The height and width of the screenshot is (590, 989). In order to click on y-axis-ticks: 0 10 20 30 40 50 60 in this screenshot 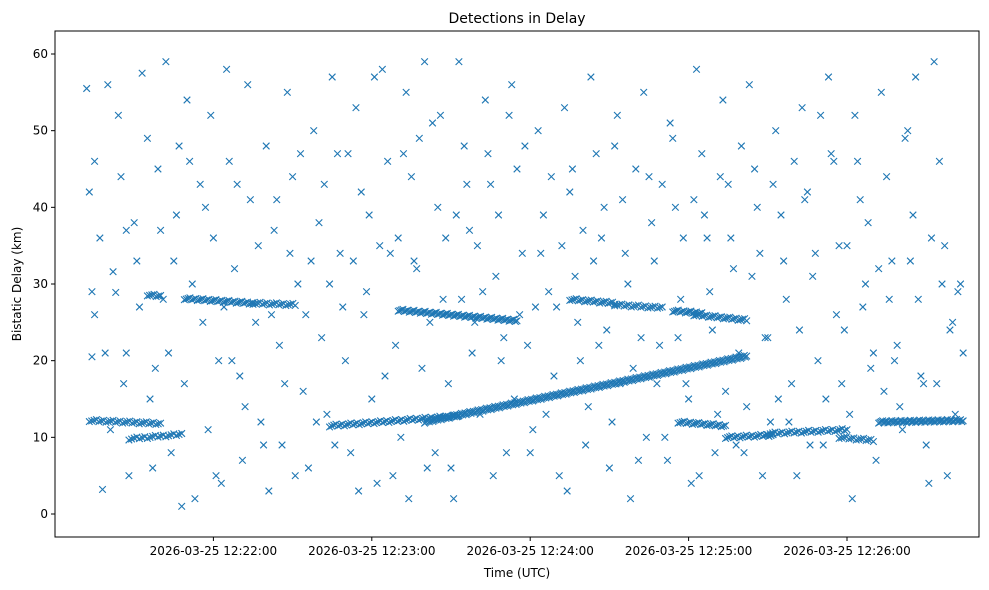, I will do `click(44, 284)`.